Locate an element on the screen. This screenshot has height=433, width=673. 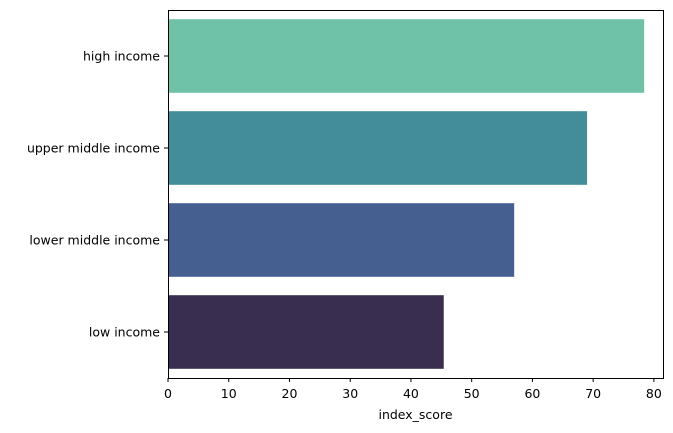
x-tick-label: 70 is located at coordinates (593, 393).